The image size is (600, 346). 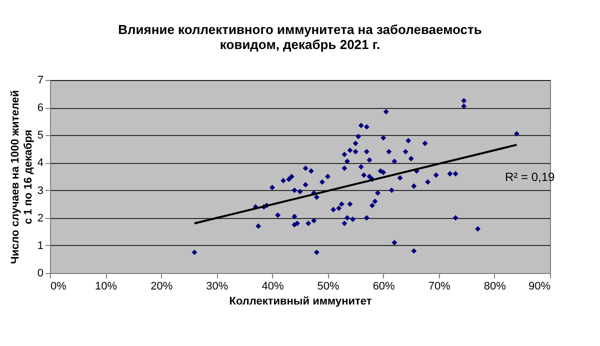 What do you see at coordinates (40, 190) in the screenshot?
I see `y-tick-label: 3` at bounding box center [40, 190].